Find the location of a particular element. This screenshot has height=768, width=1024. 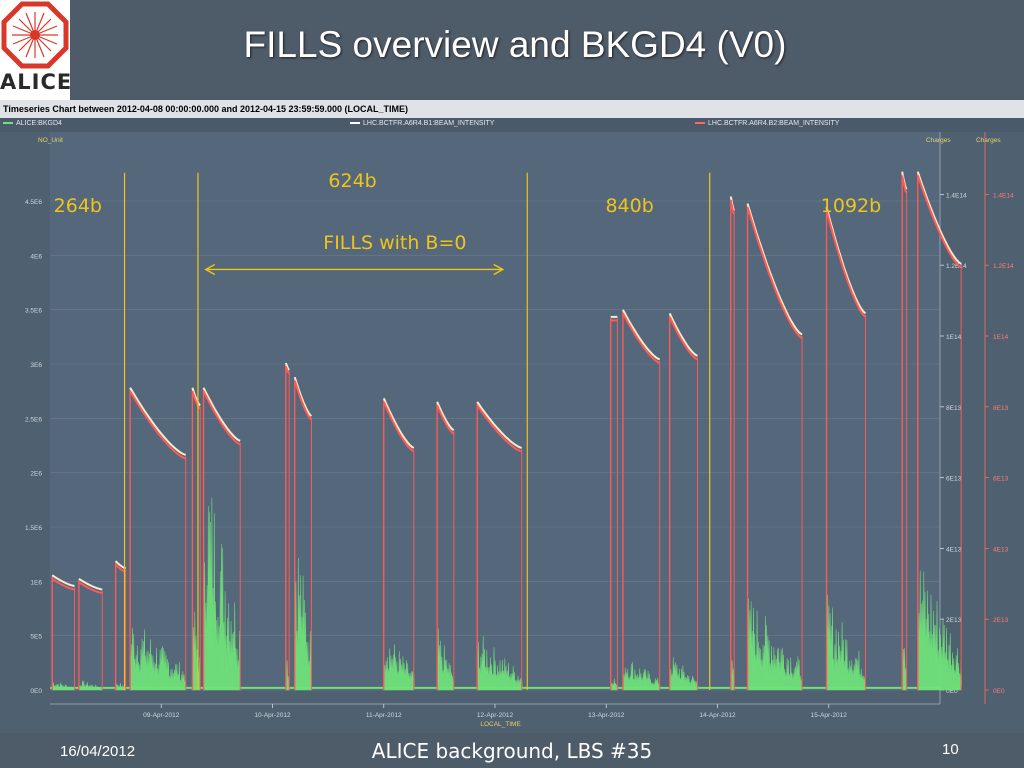

annotation-label-0: 264b is located at coordinates (78, 206).